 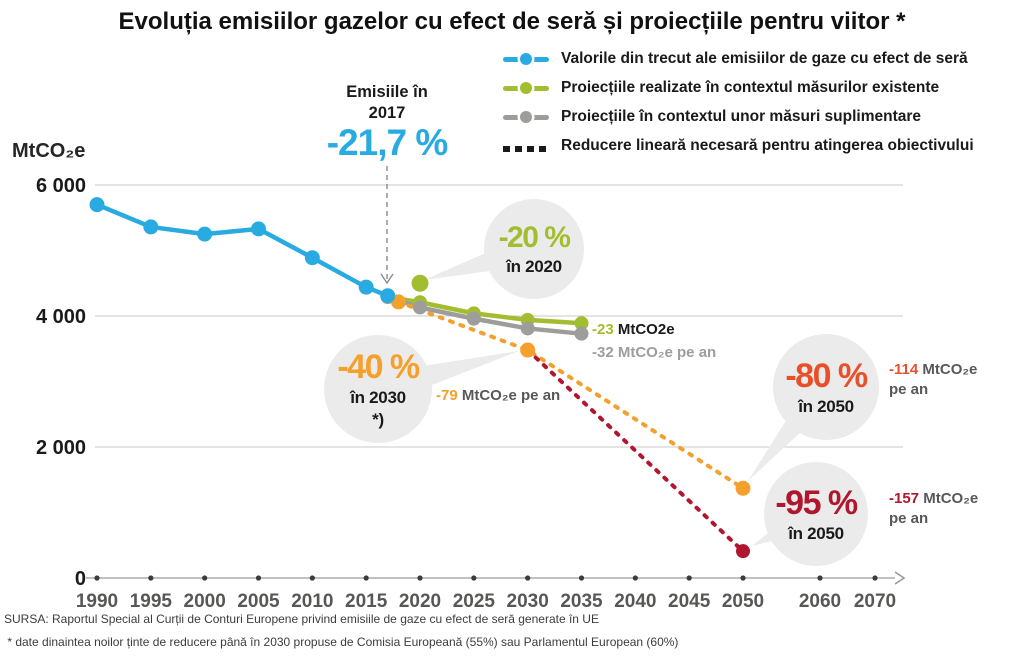 I want to click on x-tick-label: 2005, so click(x=258, y=601).